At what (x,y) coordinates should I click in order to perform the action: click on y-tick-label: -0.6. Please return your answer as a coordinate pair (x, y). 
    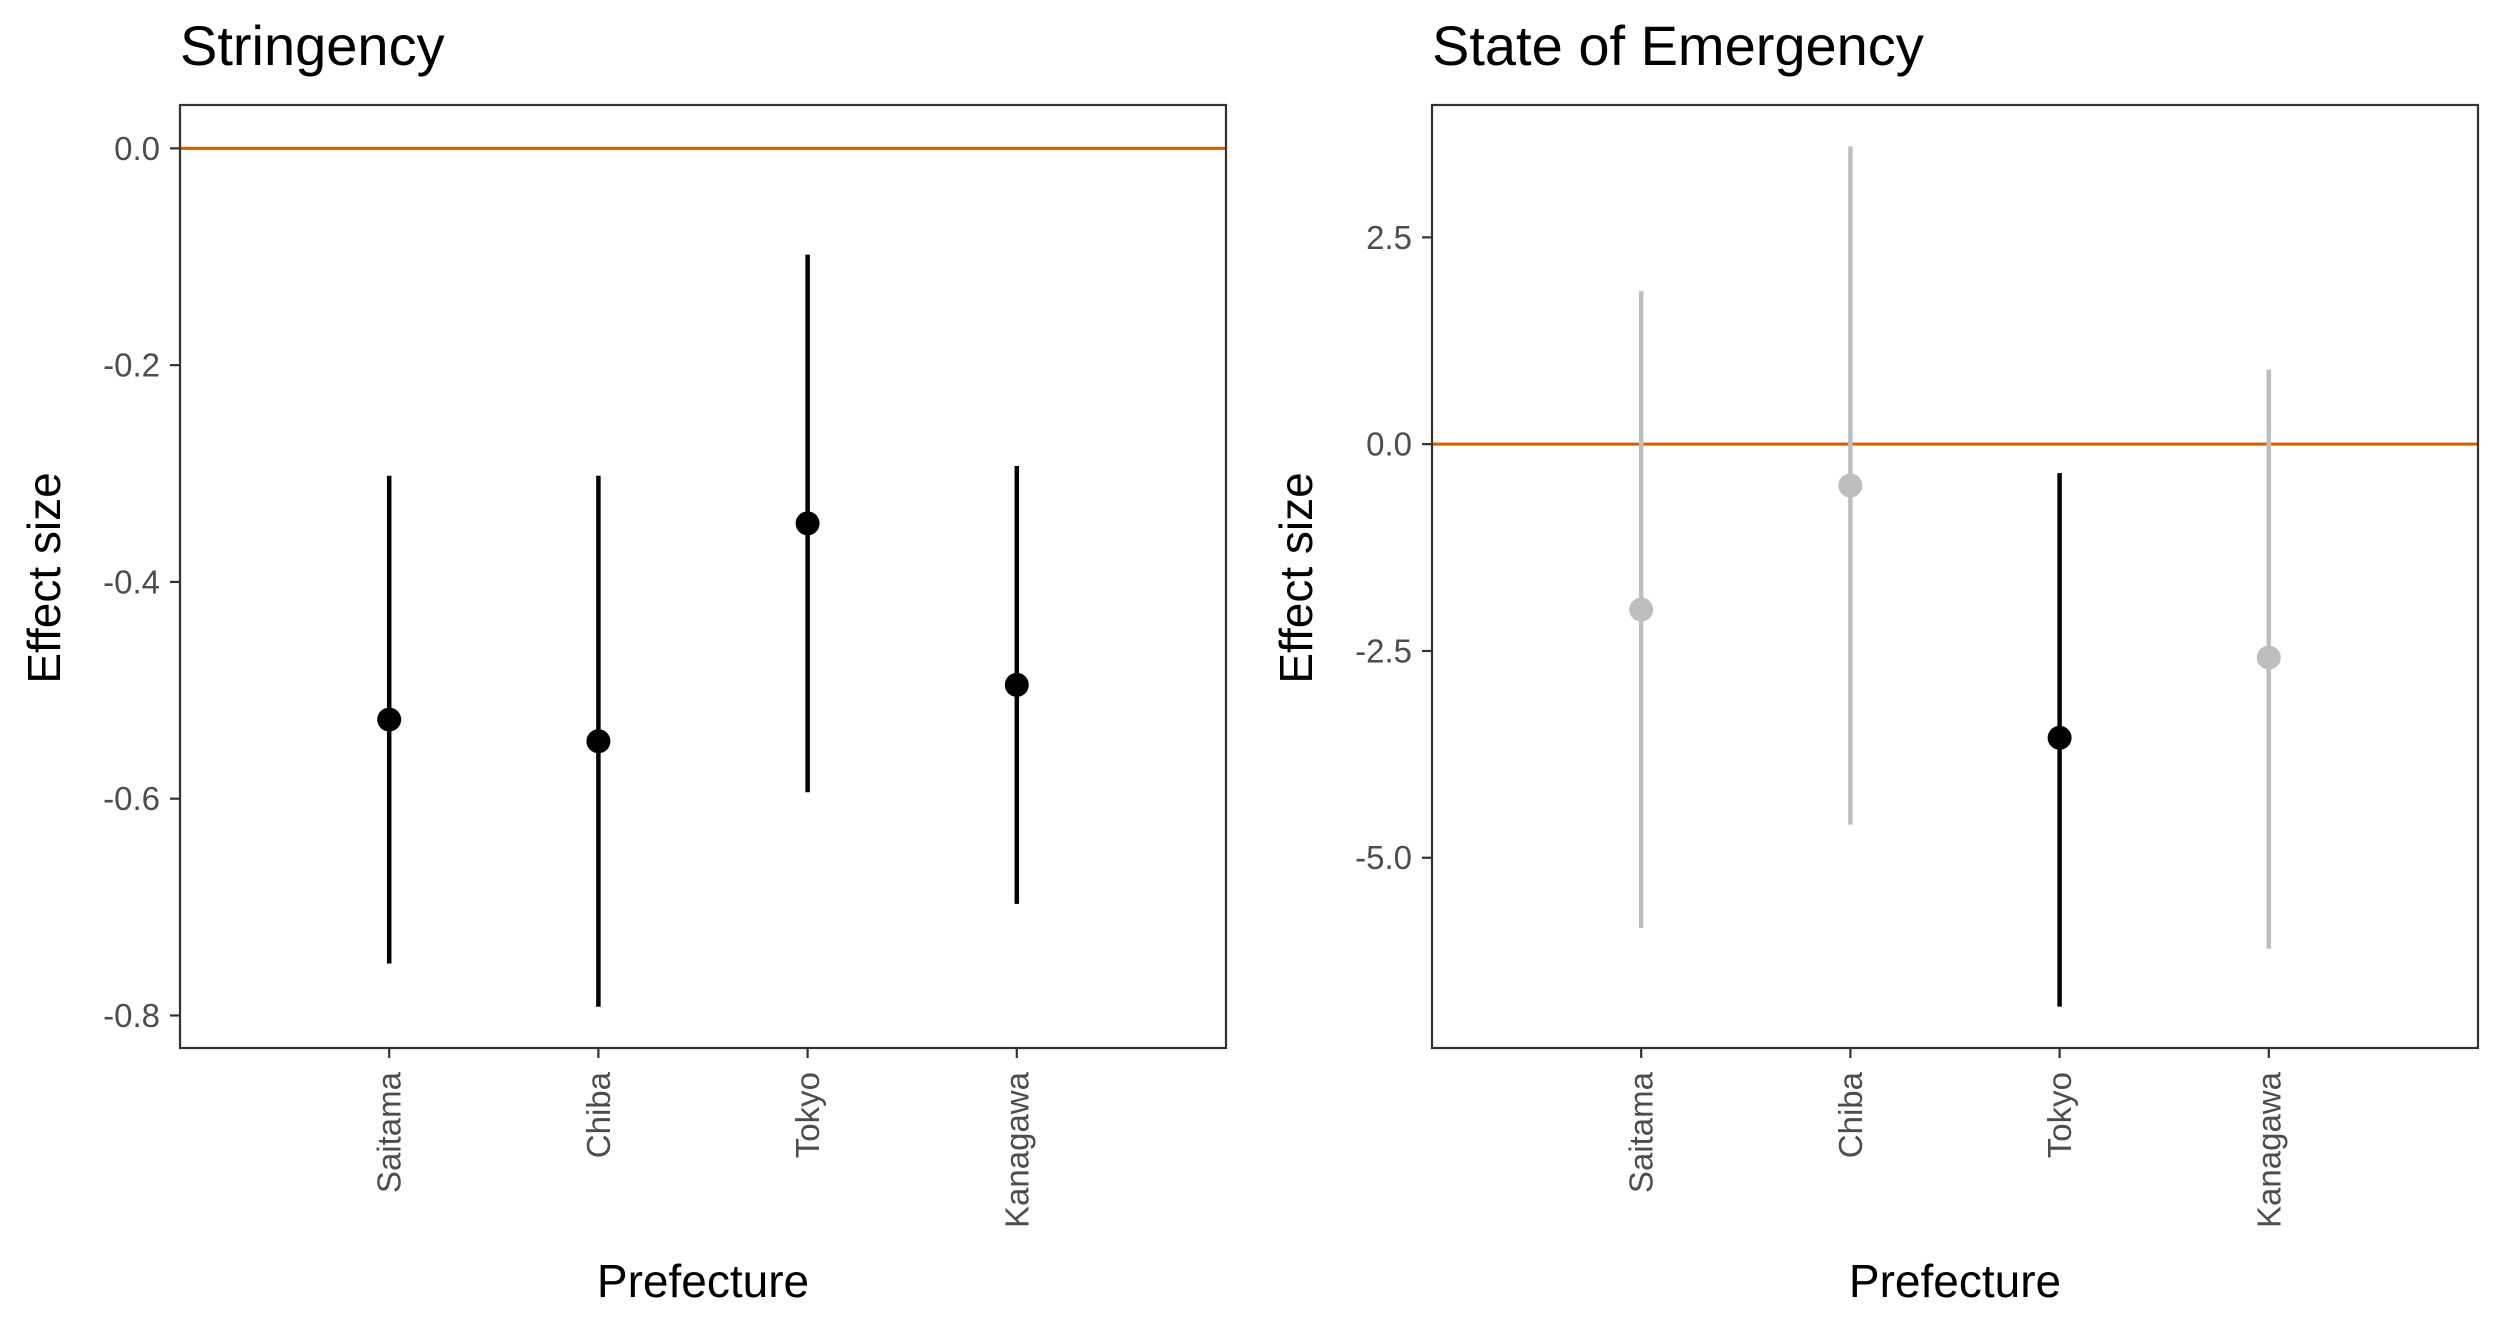
    Looking at the image, I should click on (131, 798).